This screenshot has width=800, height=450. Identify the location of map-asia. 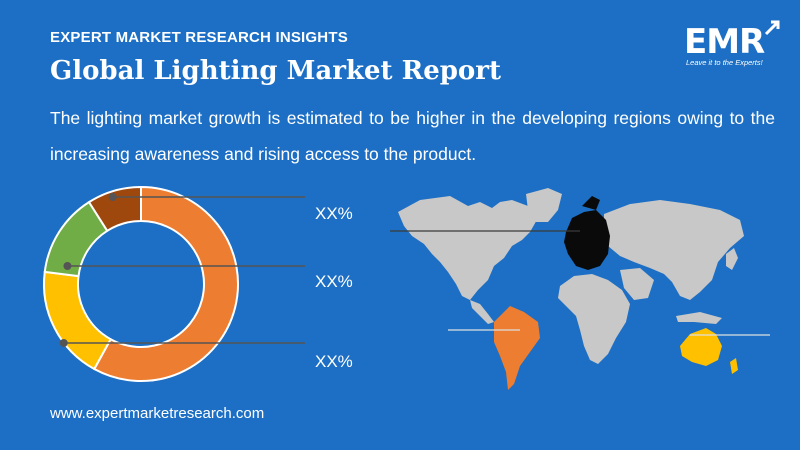
(674, 250).